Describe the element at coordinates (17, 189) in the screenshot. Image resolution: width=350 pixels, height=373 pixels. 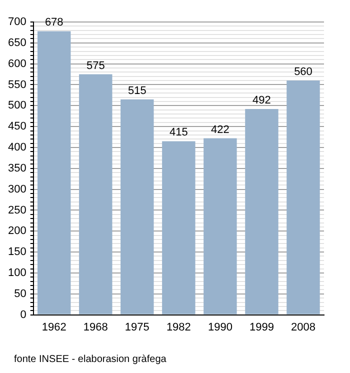
I see `y-tick-label: 300` at that location.